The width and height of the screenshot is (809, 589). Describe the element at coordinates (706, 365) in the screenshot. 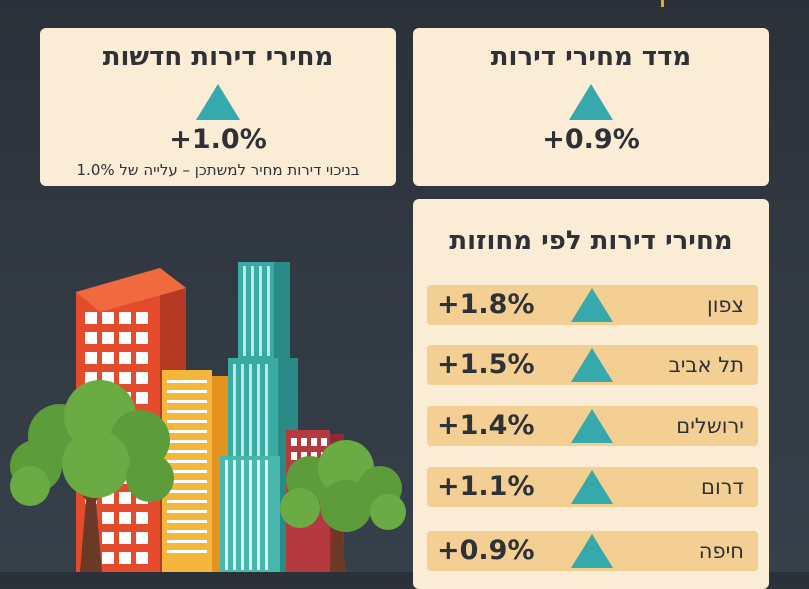

I see `district-name: תל אביב` at that location.